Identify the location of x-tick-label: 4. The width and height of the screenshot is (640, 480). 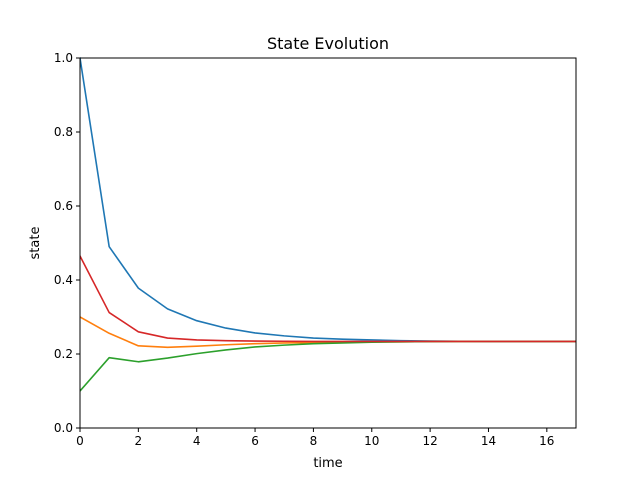
(197, 441).